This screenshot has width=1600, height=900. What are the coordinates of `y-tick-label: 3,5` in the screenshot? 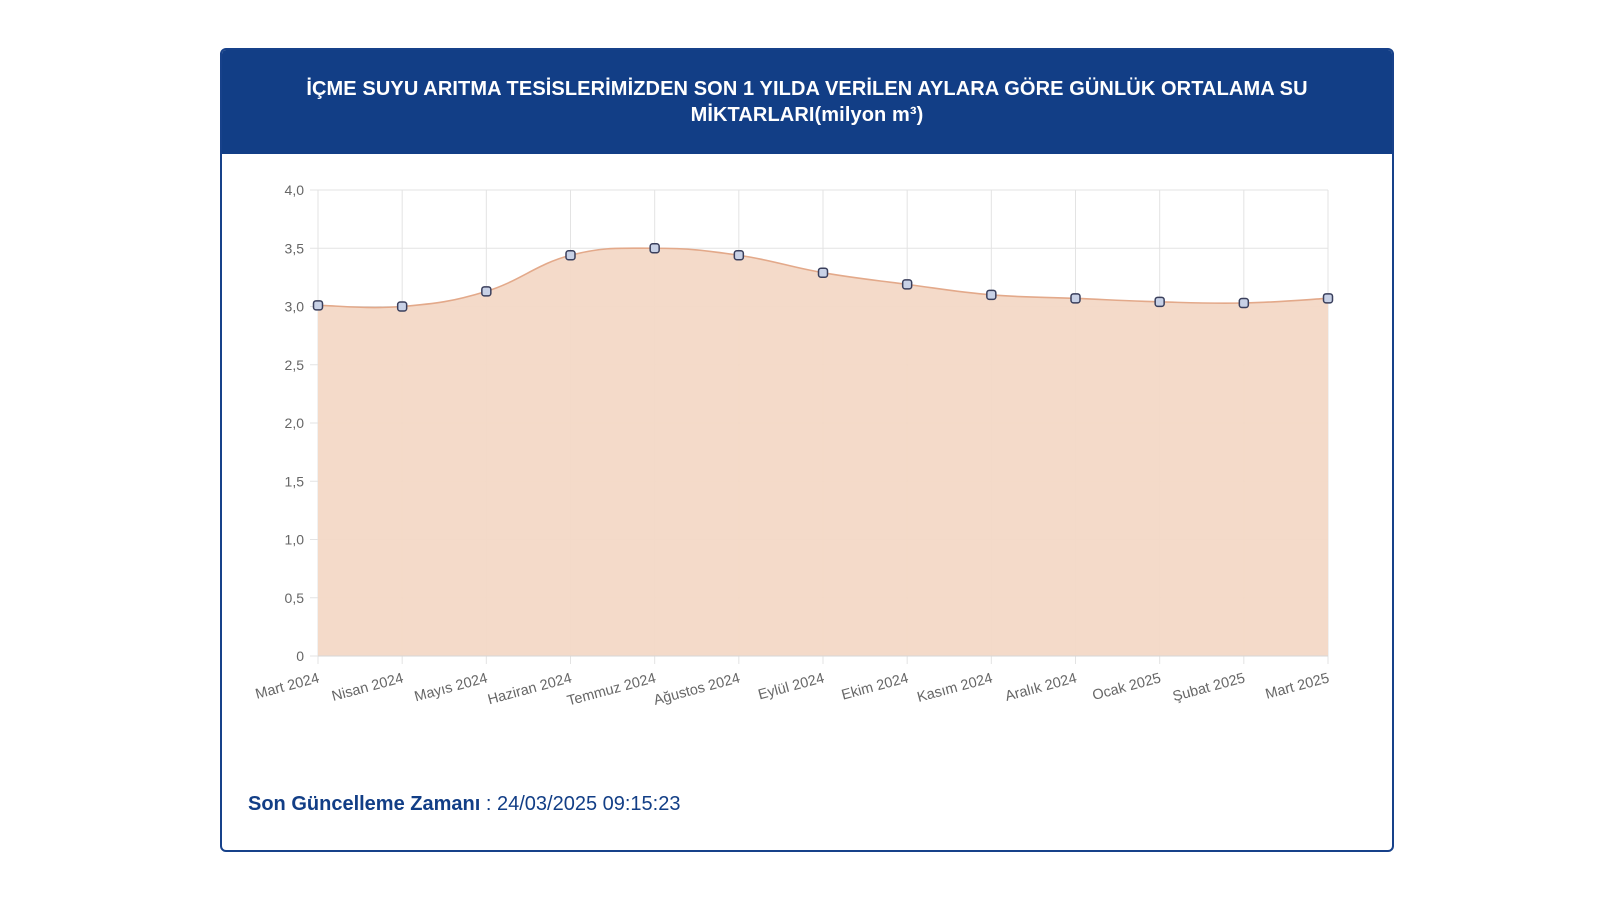 It's located at (295, 248).